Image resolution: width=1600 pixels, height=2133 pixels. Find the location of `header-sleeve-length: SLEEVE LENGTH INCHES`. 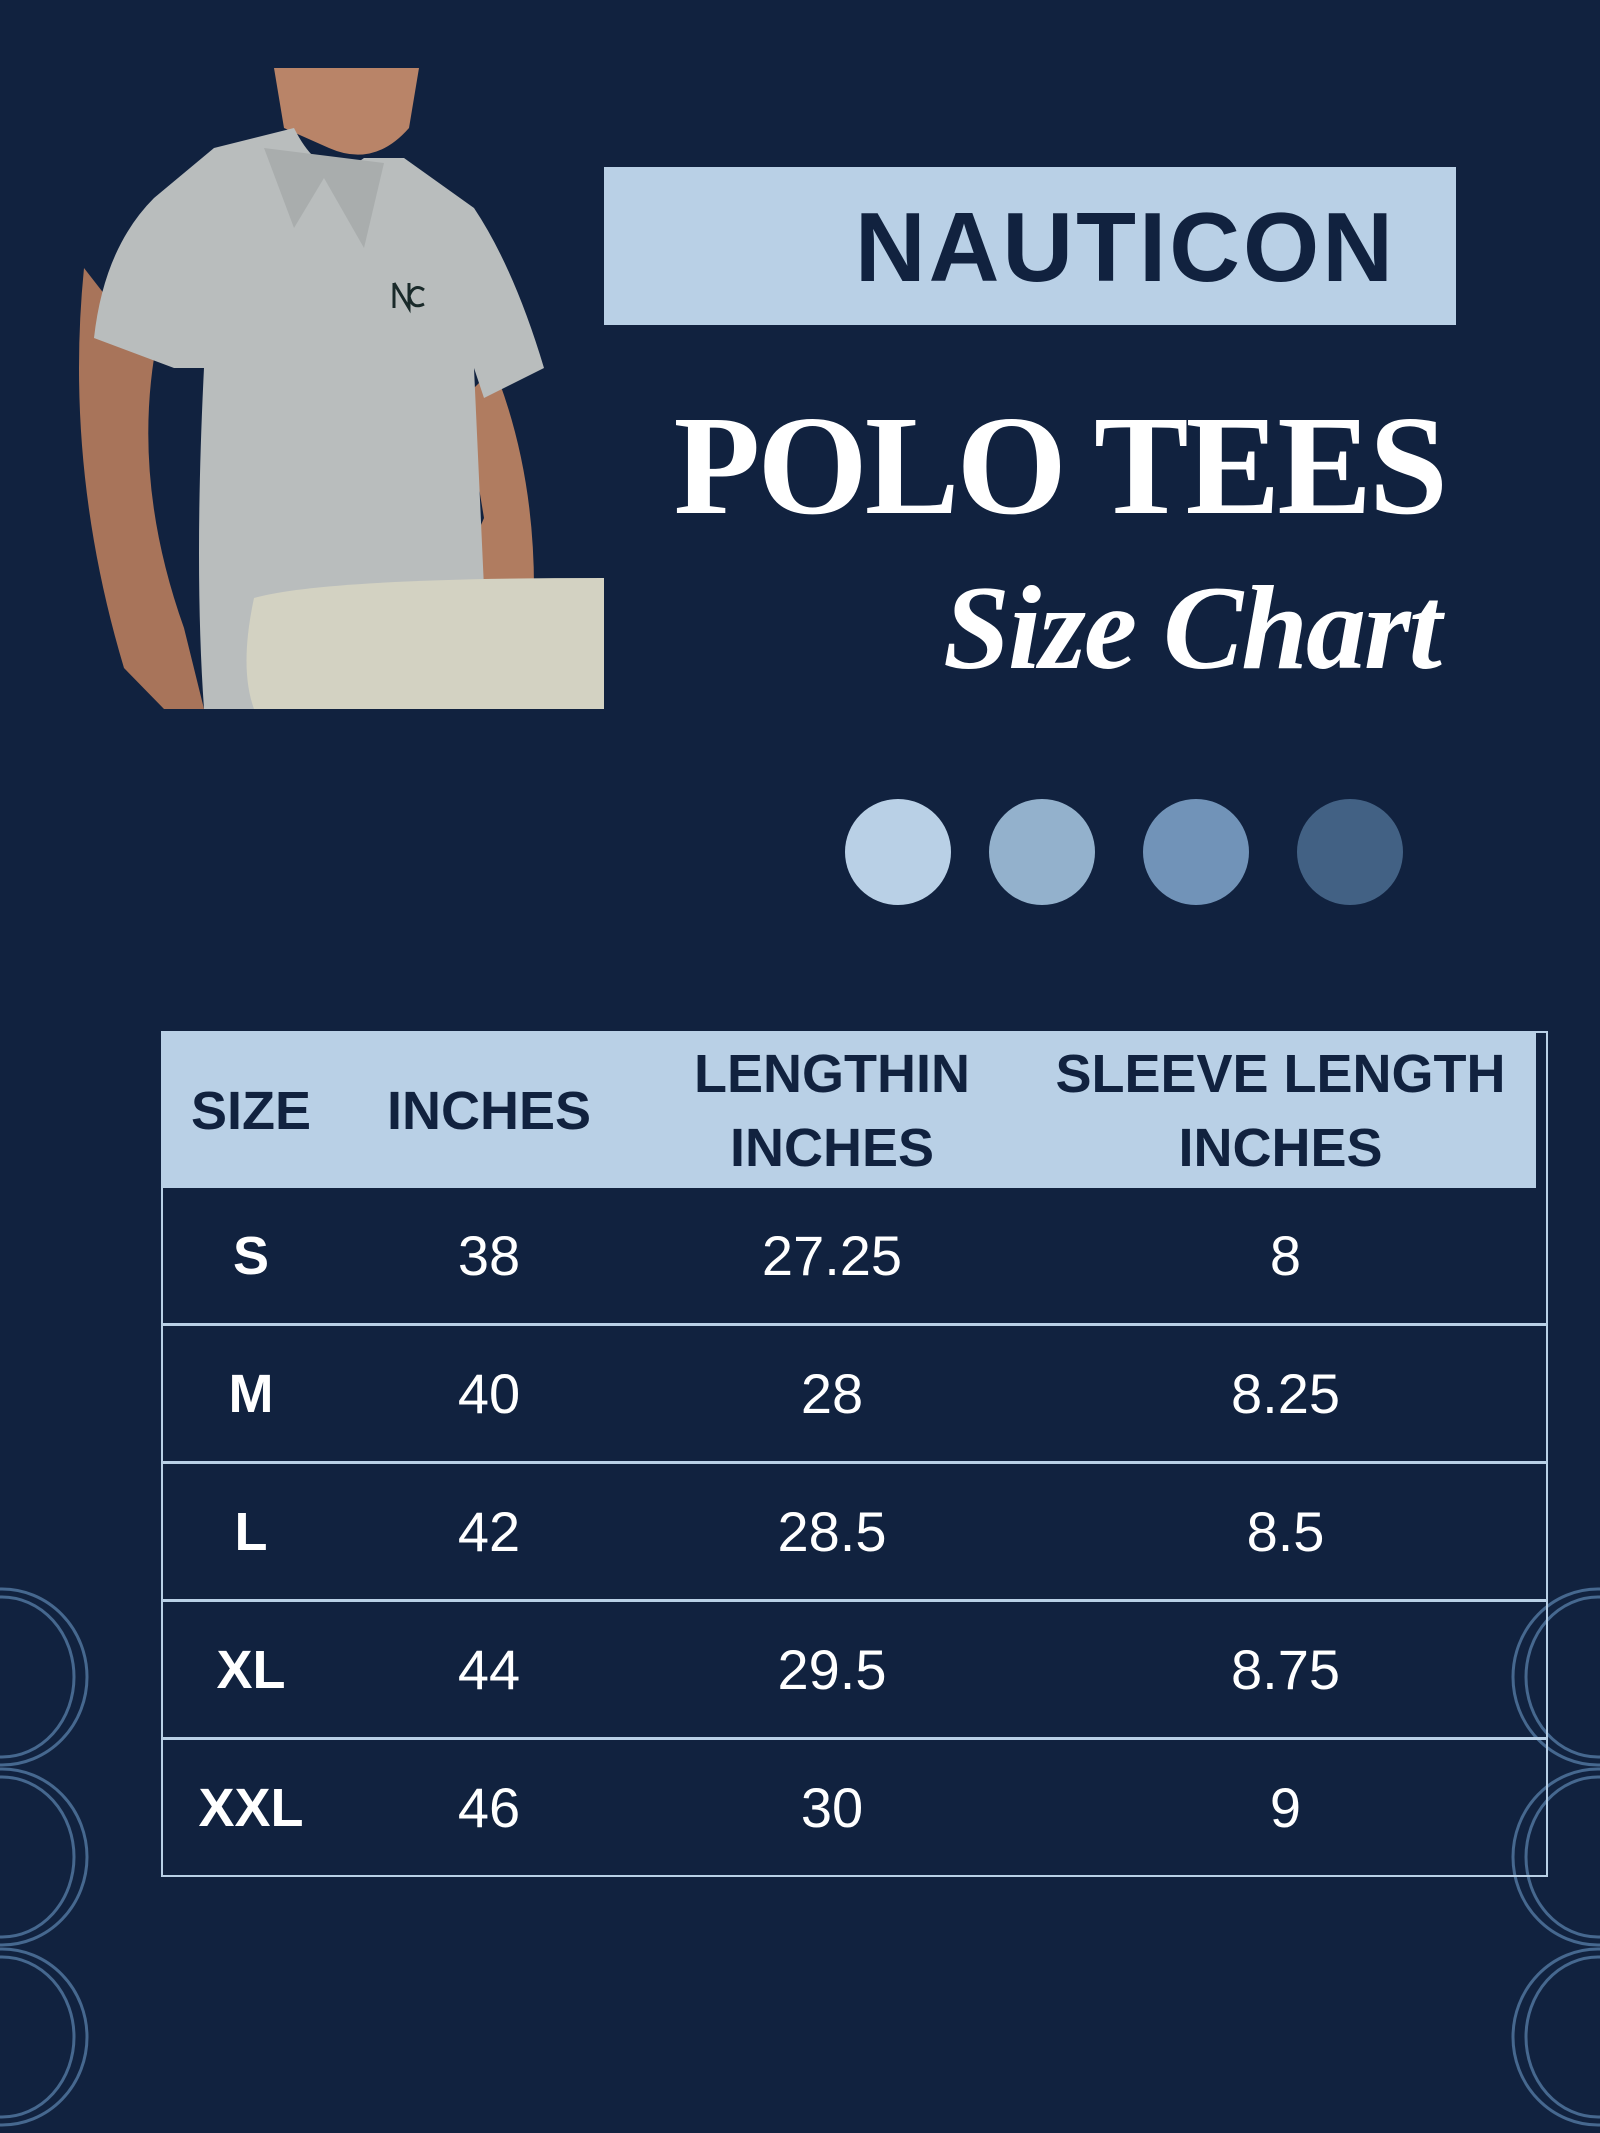

header-sleeve-length: SLEEVE LENGTH INCHES is located at coordinates (1280, 1110).